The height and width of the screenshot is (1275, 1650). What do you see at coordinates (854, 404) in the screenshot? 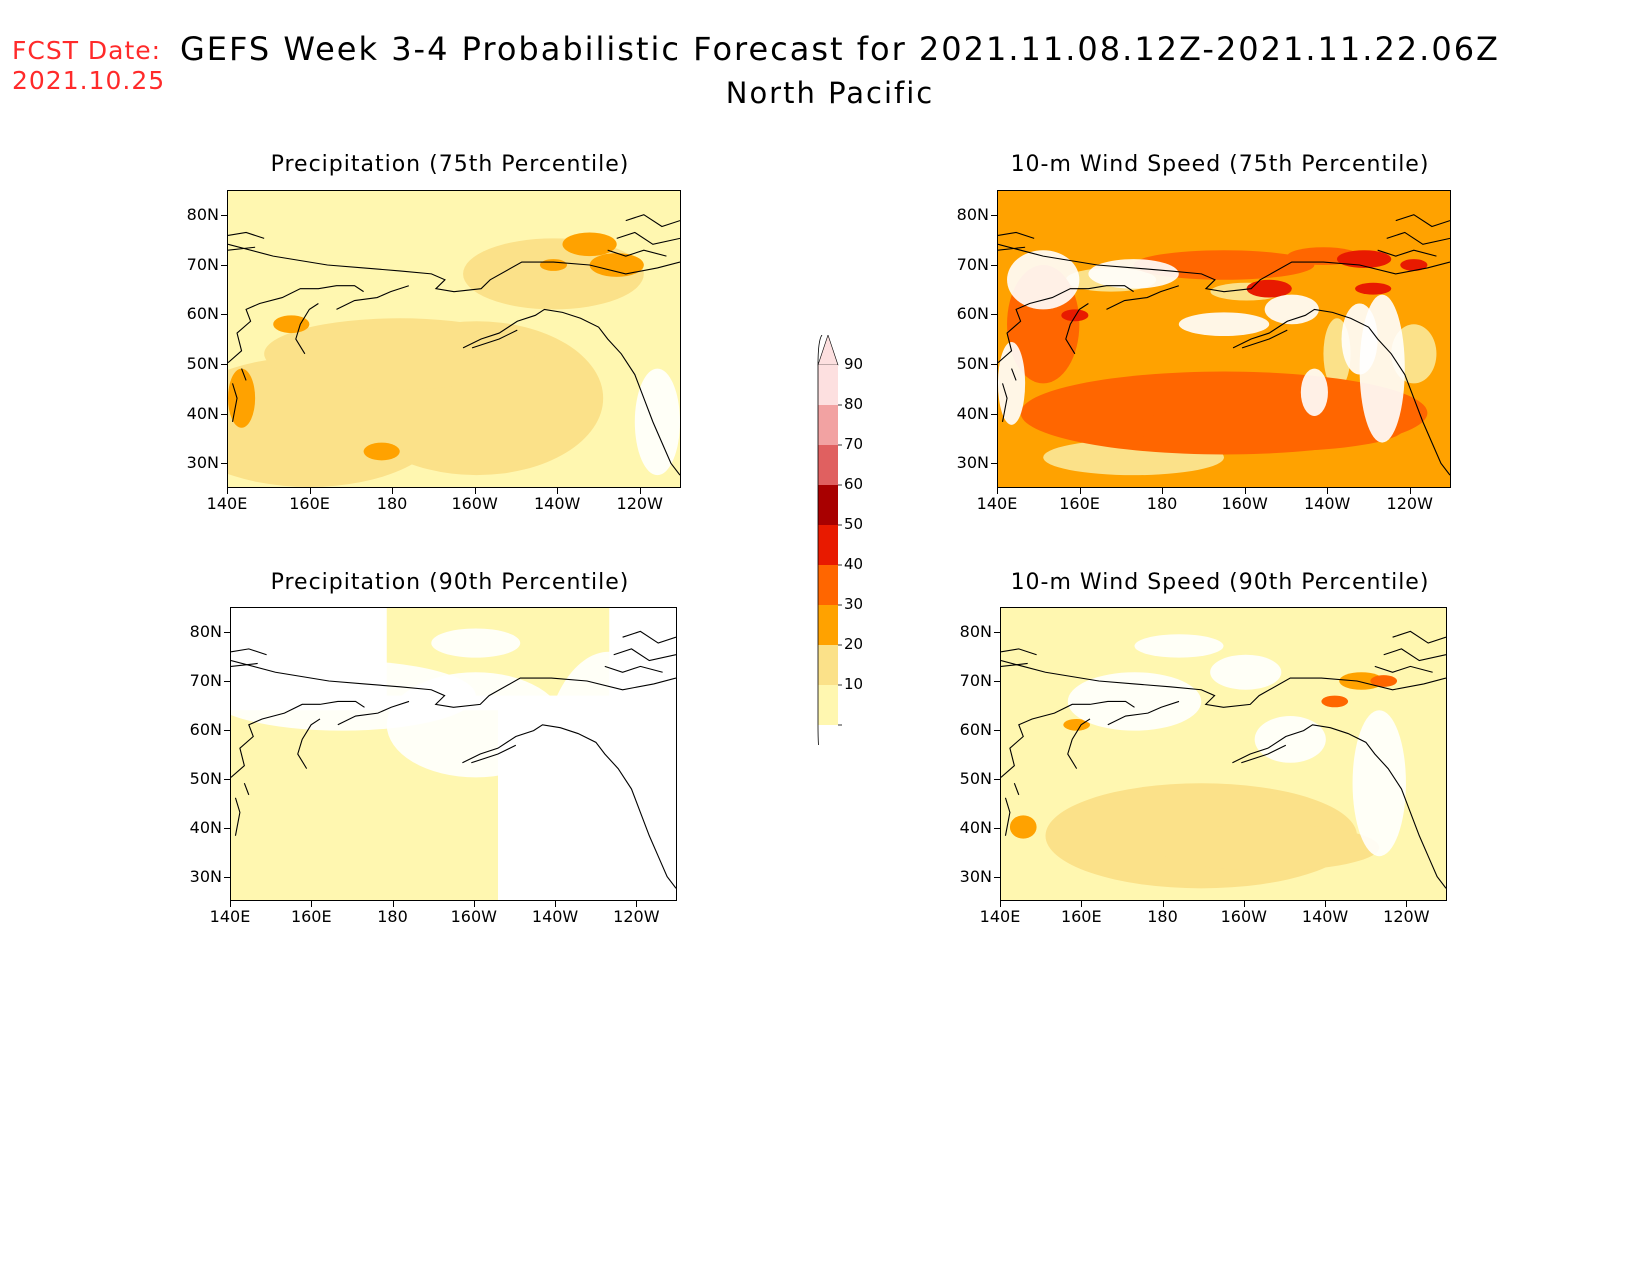
I see `colorbar-level-label: 80` at bounding box center [854, 404].